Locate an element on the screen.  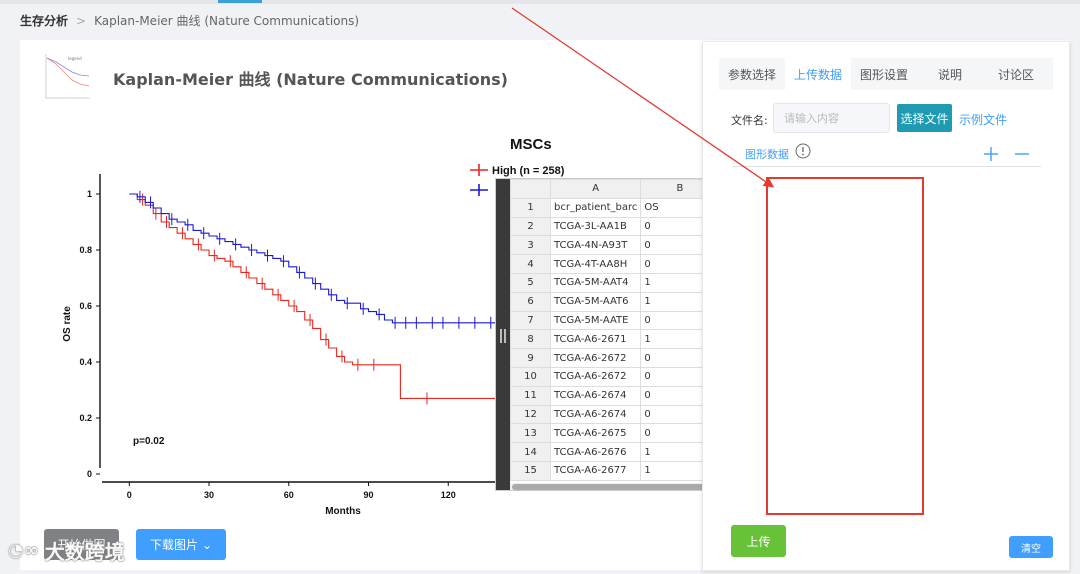
resize-handle is located at coordinates (503, 334).